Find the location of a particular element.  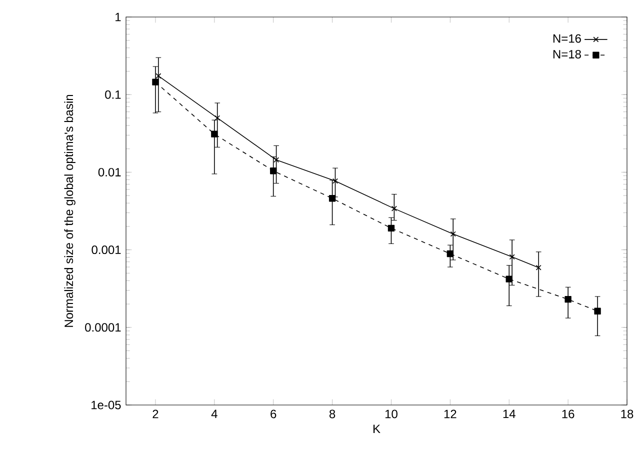

y-tick-label: 1e-05 is located at coordinates (106, 405).